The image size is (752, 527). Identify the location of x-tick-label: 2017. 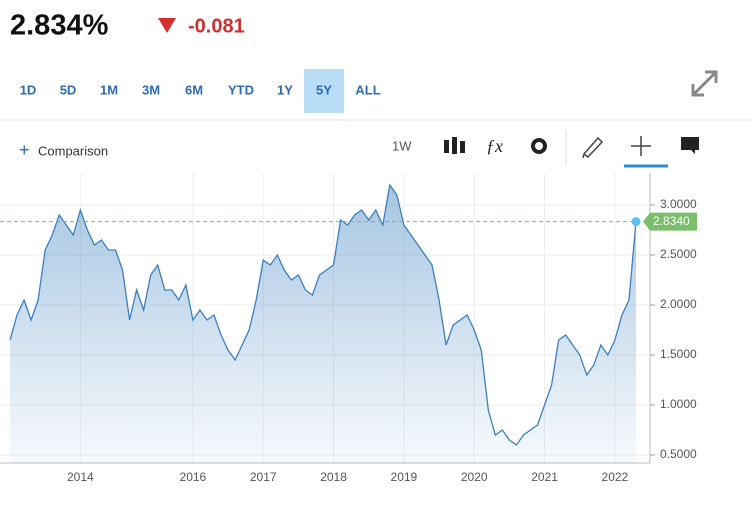
(263, 477).